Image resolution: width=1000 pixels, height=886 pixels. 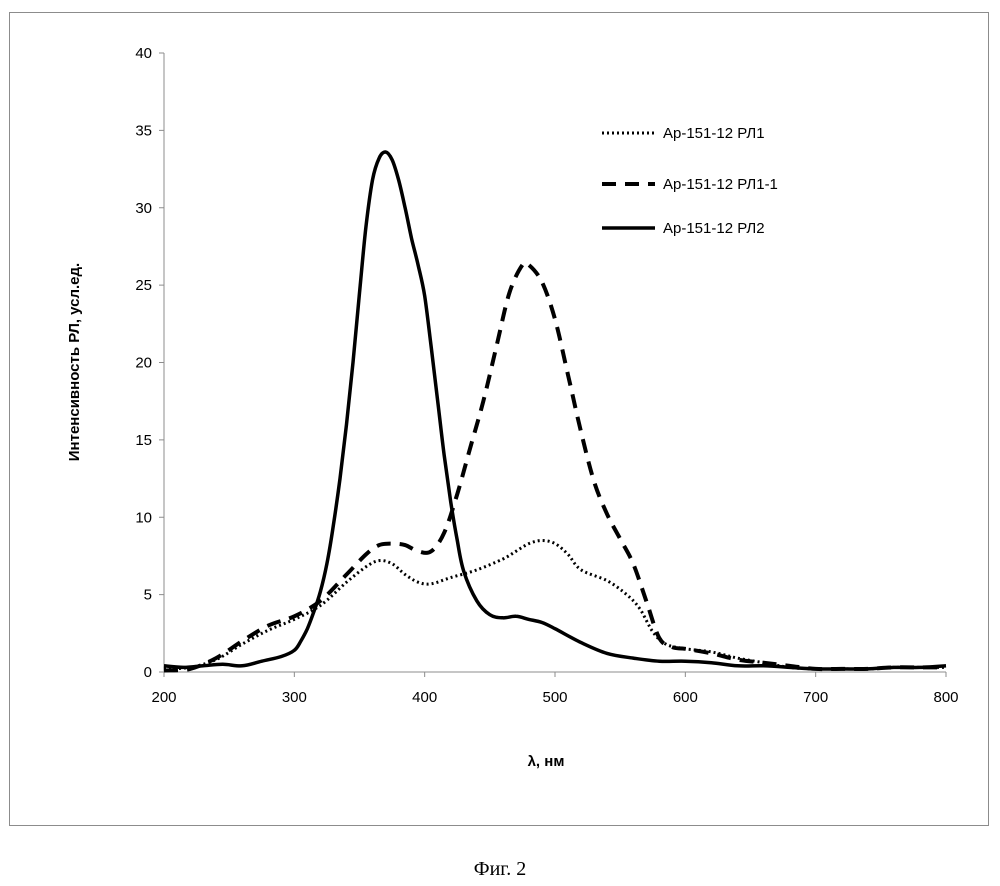 What do you see at coordinates (714, 228) in the screenshot?
I see `legend-label: Ар-151-12 РЛ2` at bounding box center [714, 228].